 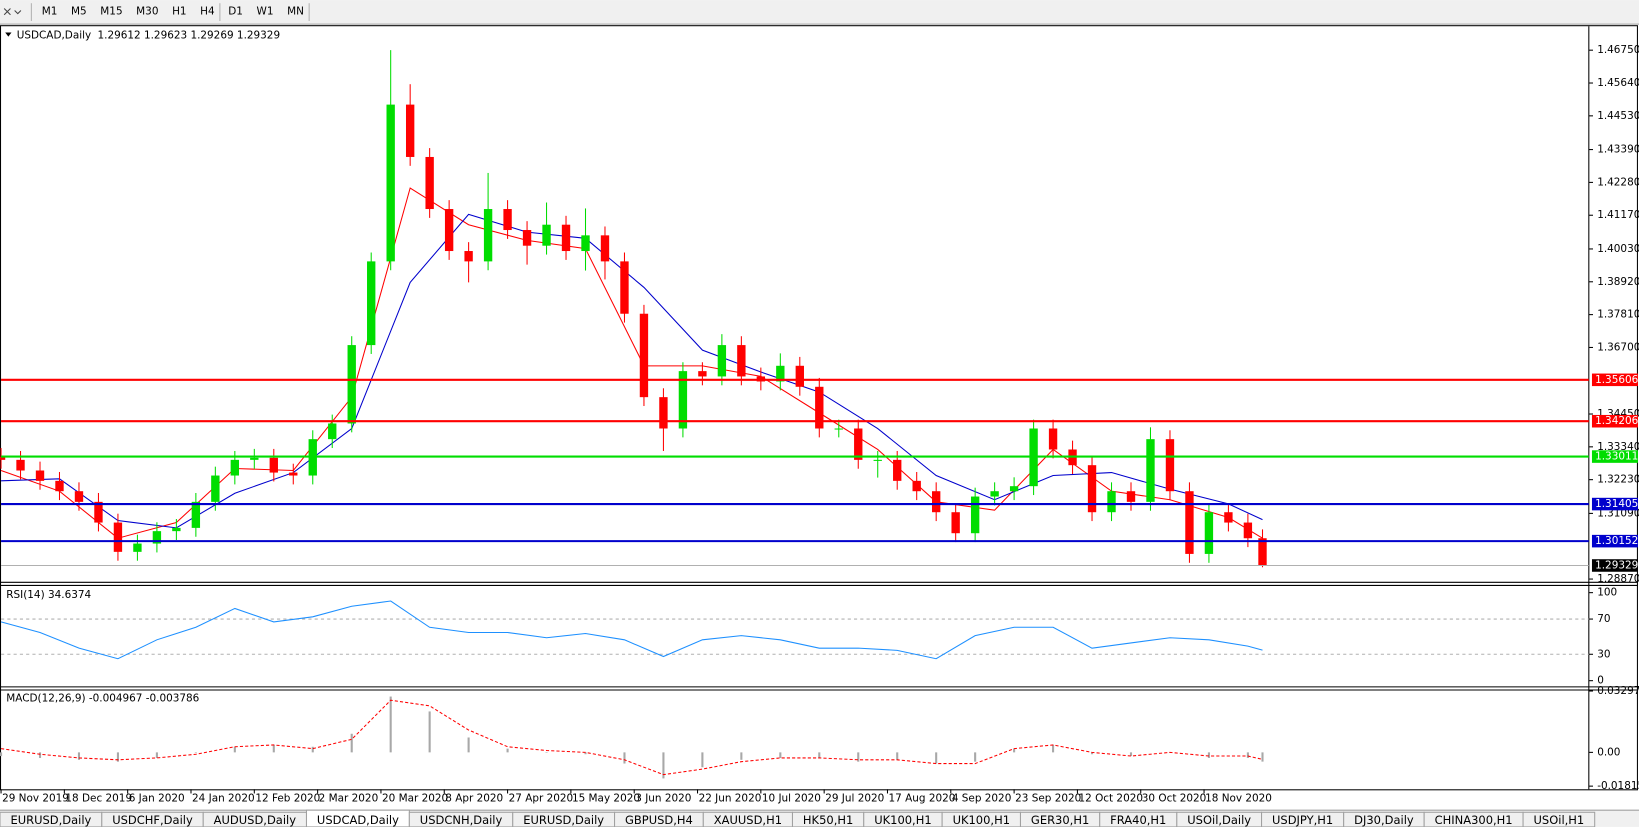 I want to click on x-tick-label: 18 Nov 2020, so click(x=1238, y=799).